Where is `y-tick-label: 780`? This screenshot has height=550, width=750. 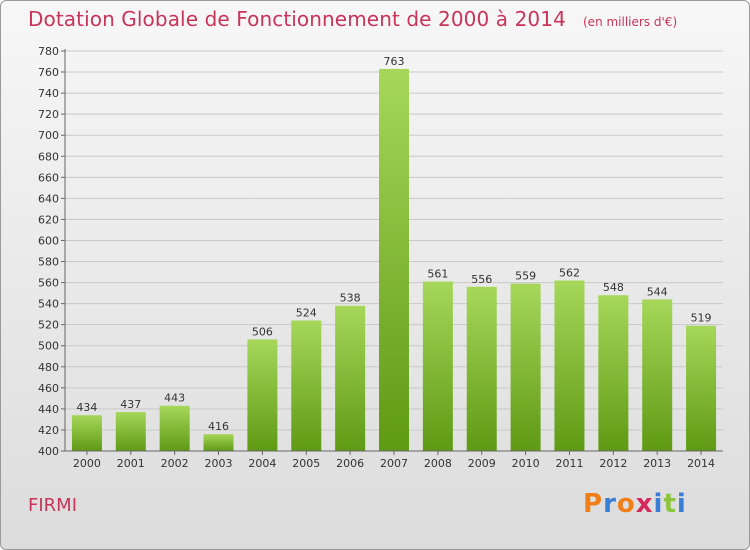 y-tick-label: 780 is located at coordinates (48, 51).